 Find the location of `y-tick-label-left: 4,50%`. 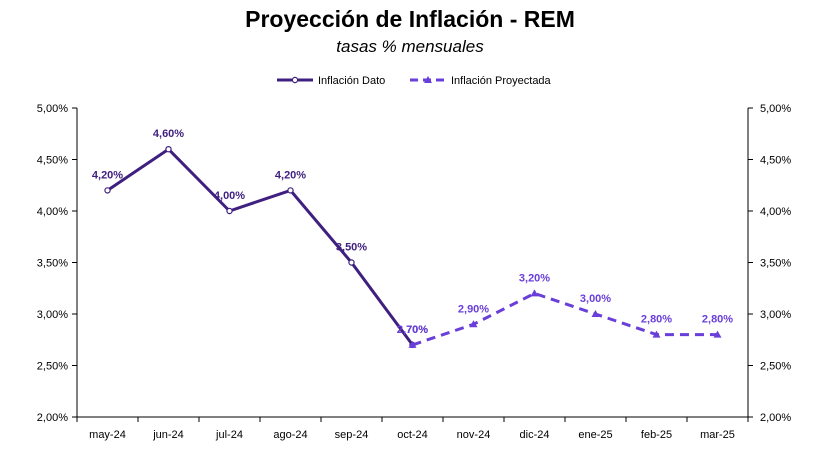

y-tick-label-left: 4,50% is located at coordinates (52, 161).